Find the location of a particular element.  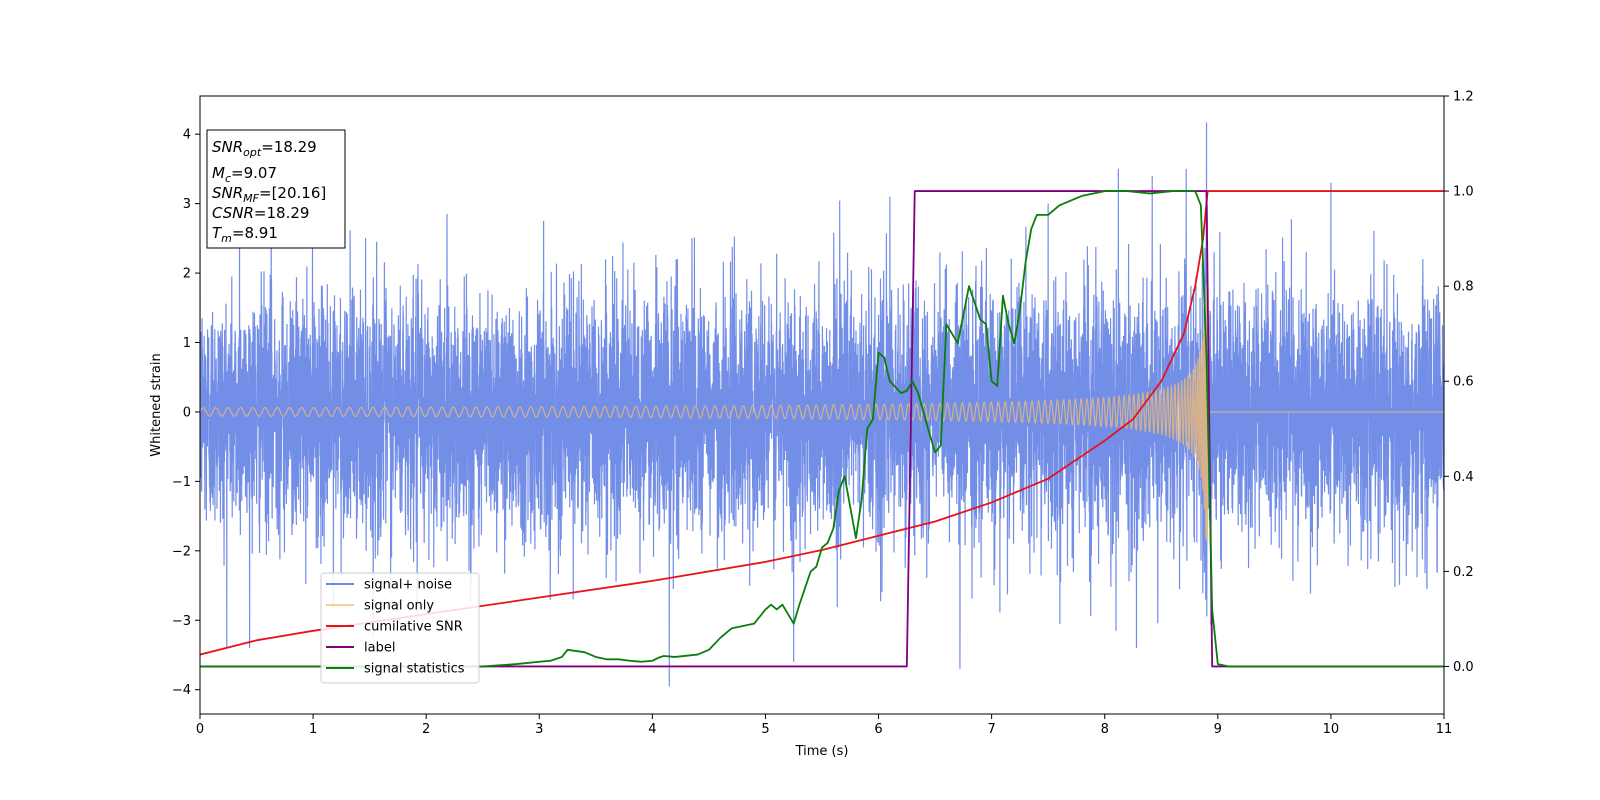

y-right-tick-label: 1.2 is located at coordinates (1463, 97).